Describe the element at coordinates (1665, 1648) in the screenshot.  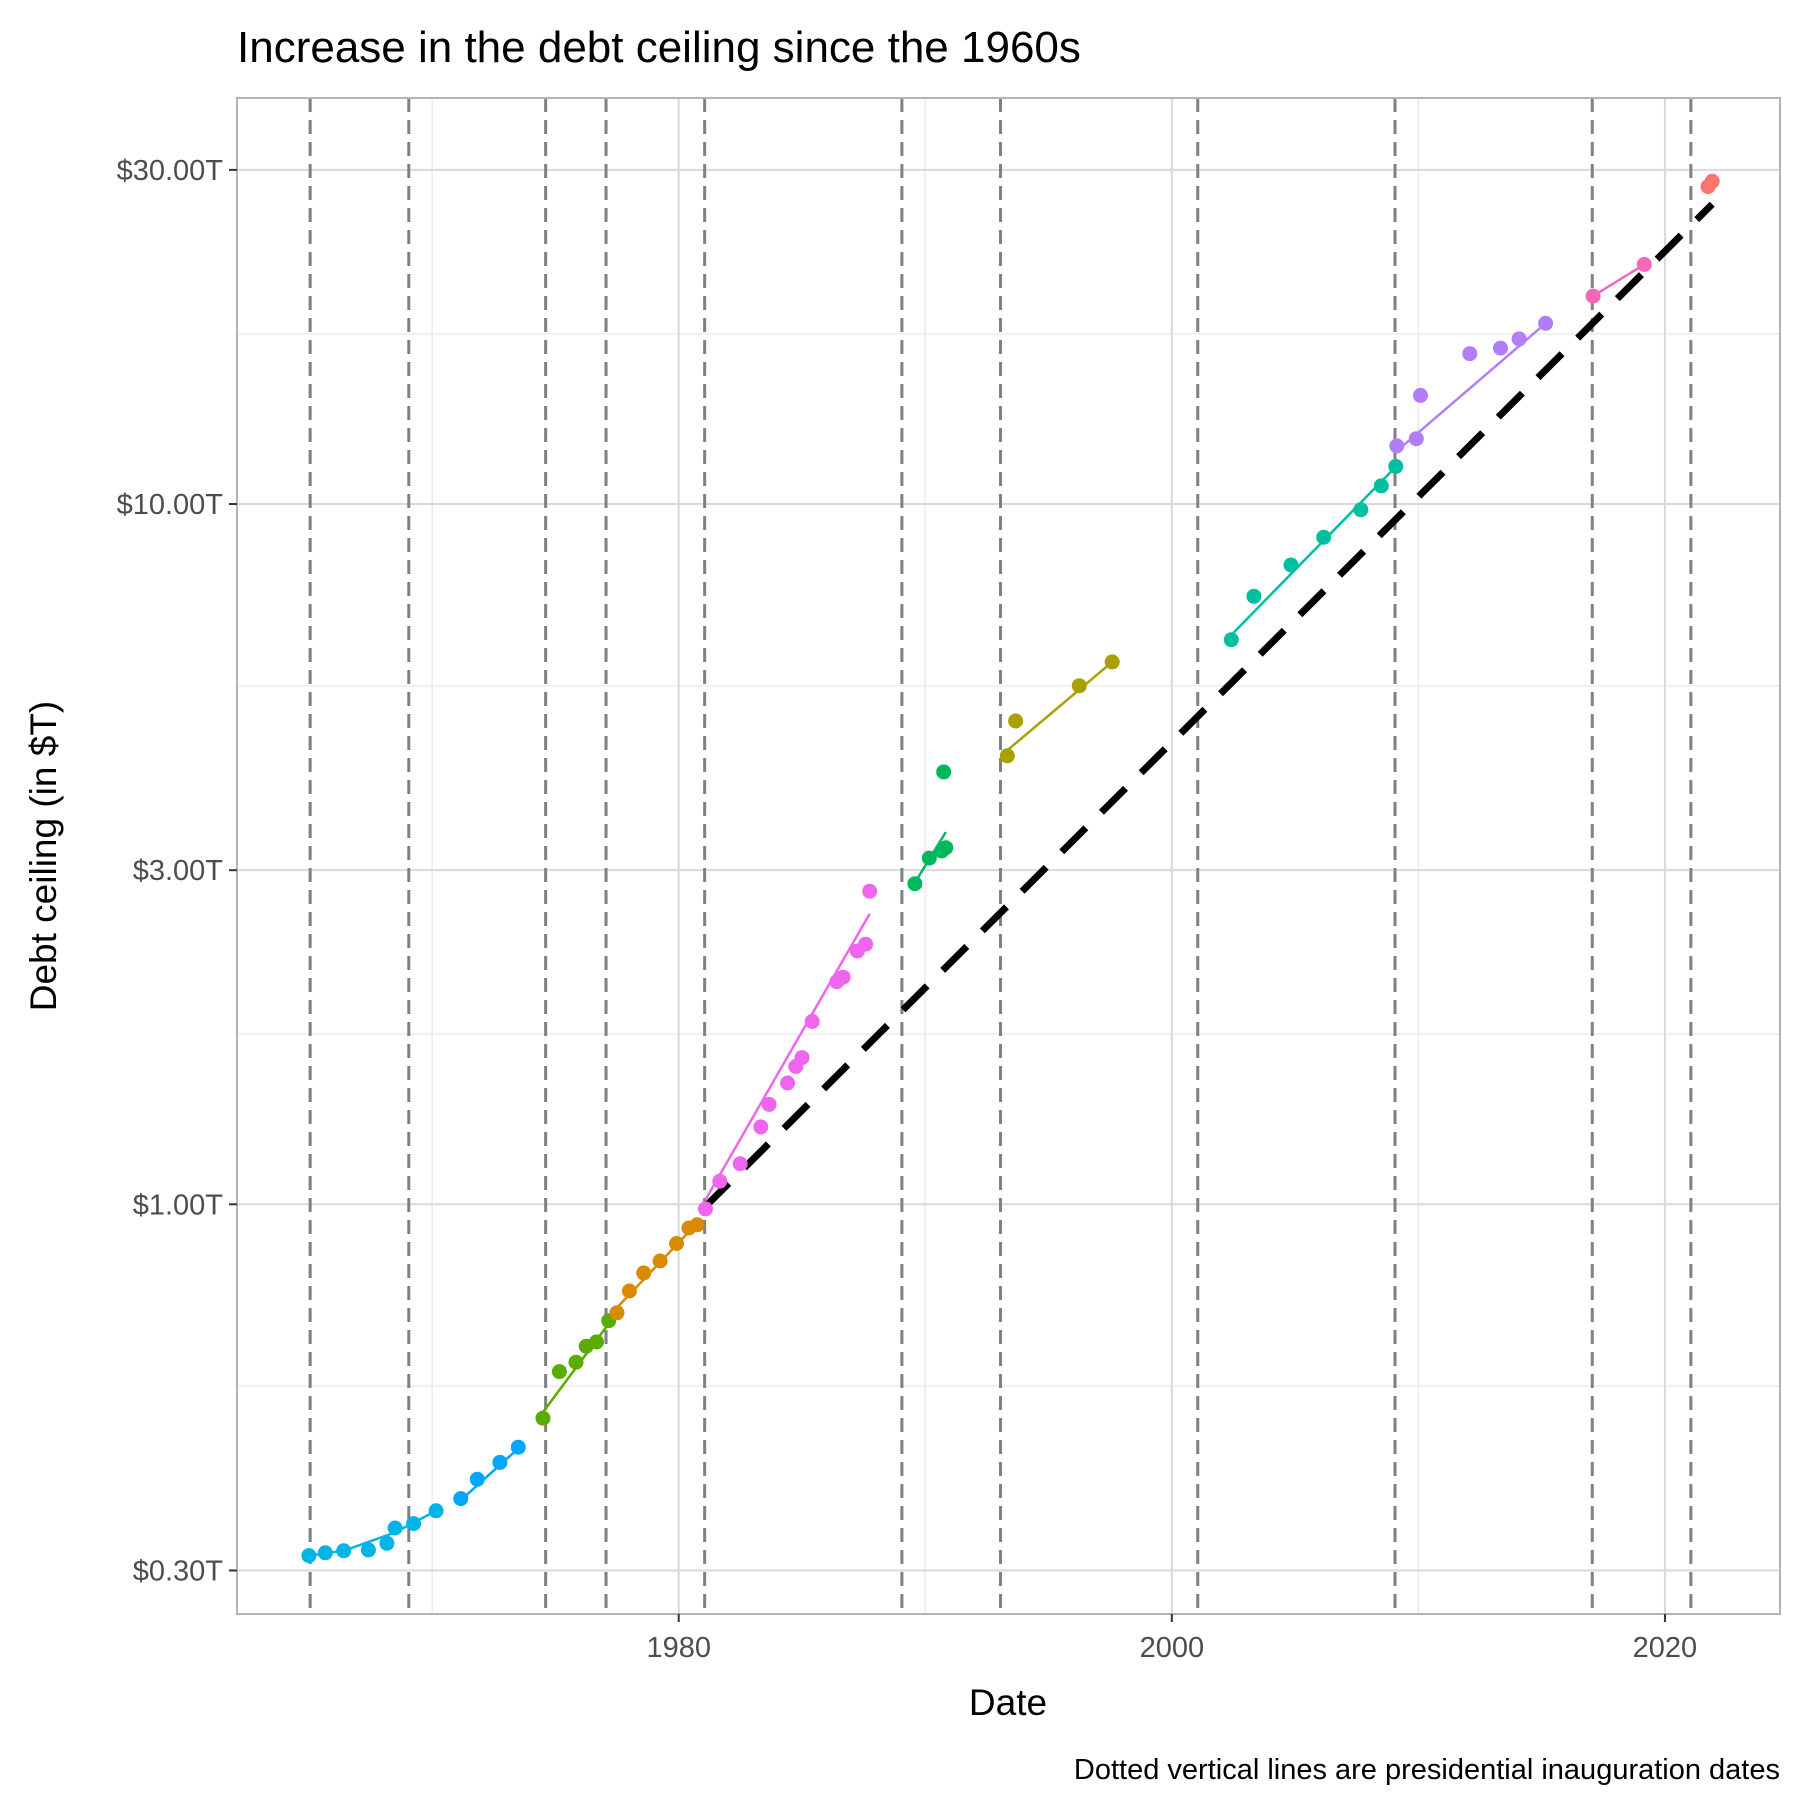
I see `x-tick-label: 2020` at that location.